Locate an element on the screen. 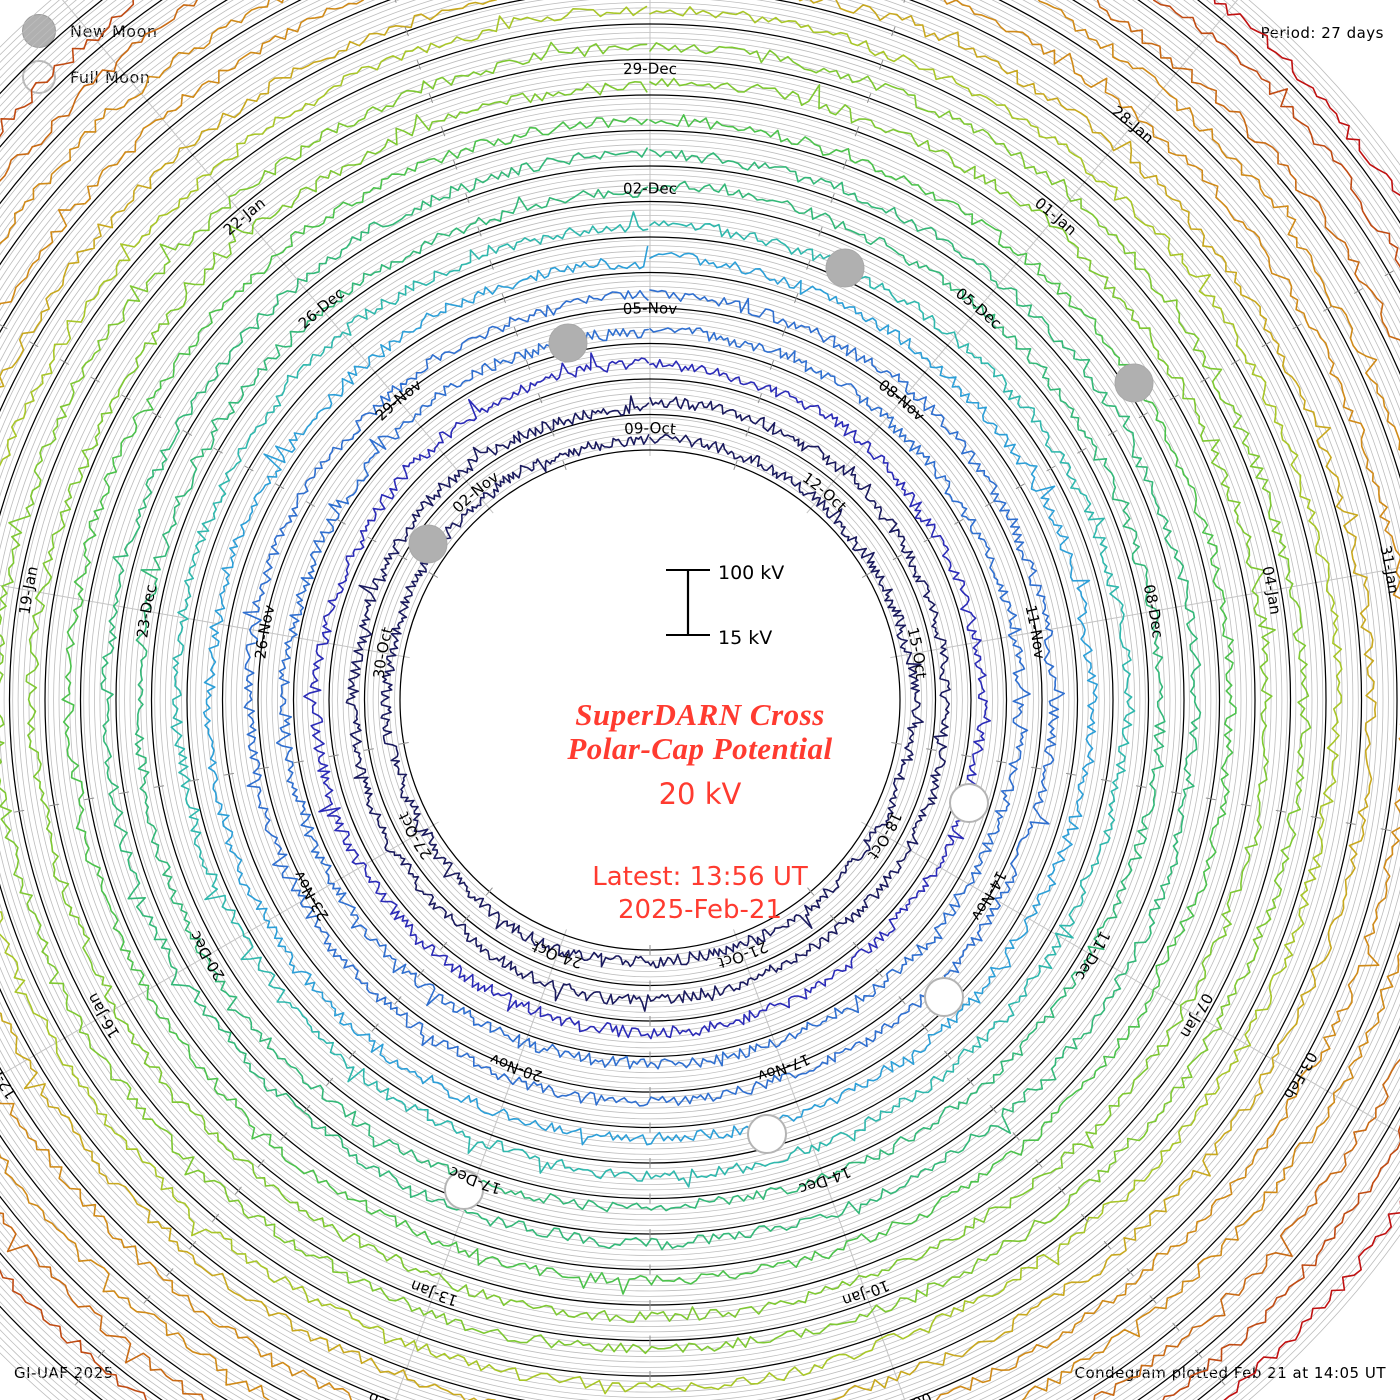 The width and height of the screenshot is (1400, 1400). ring-date-label: 09-Feb is located at coordinates (393, 1394).